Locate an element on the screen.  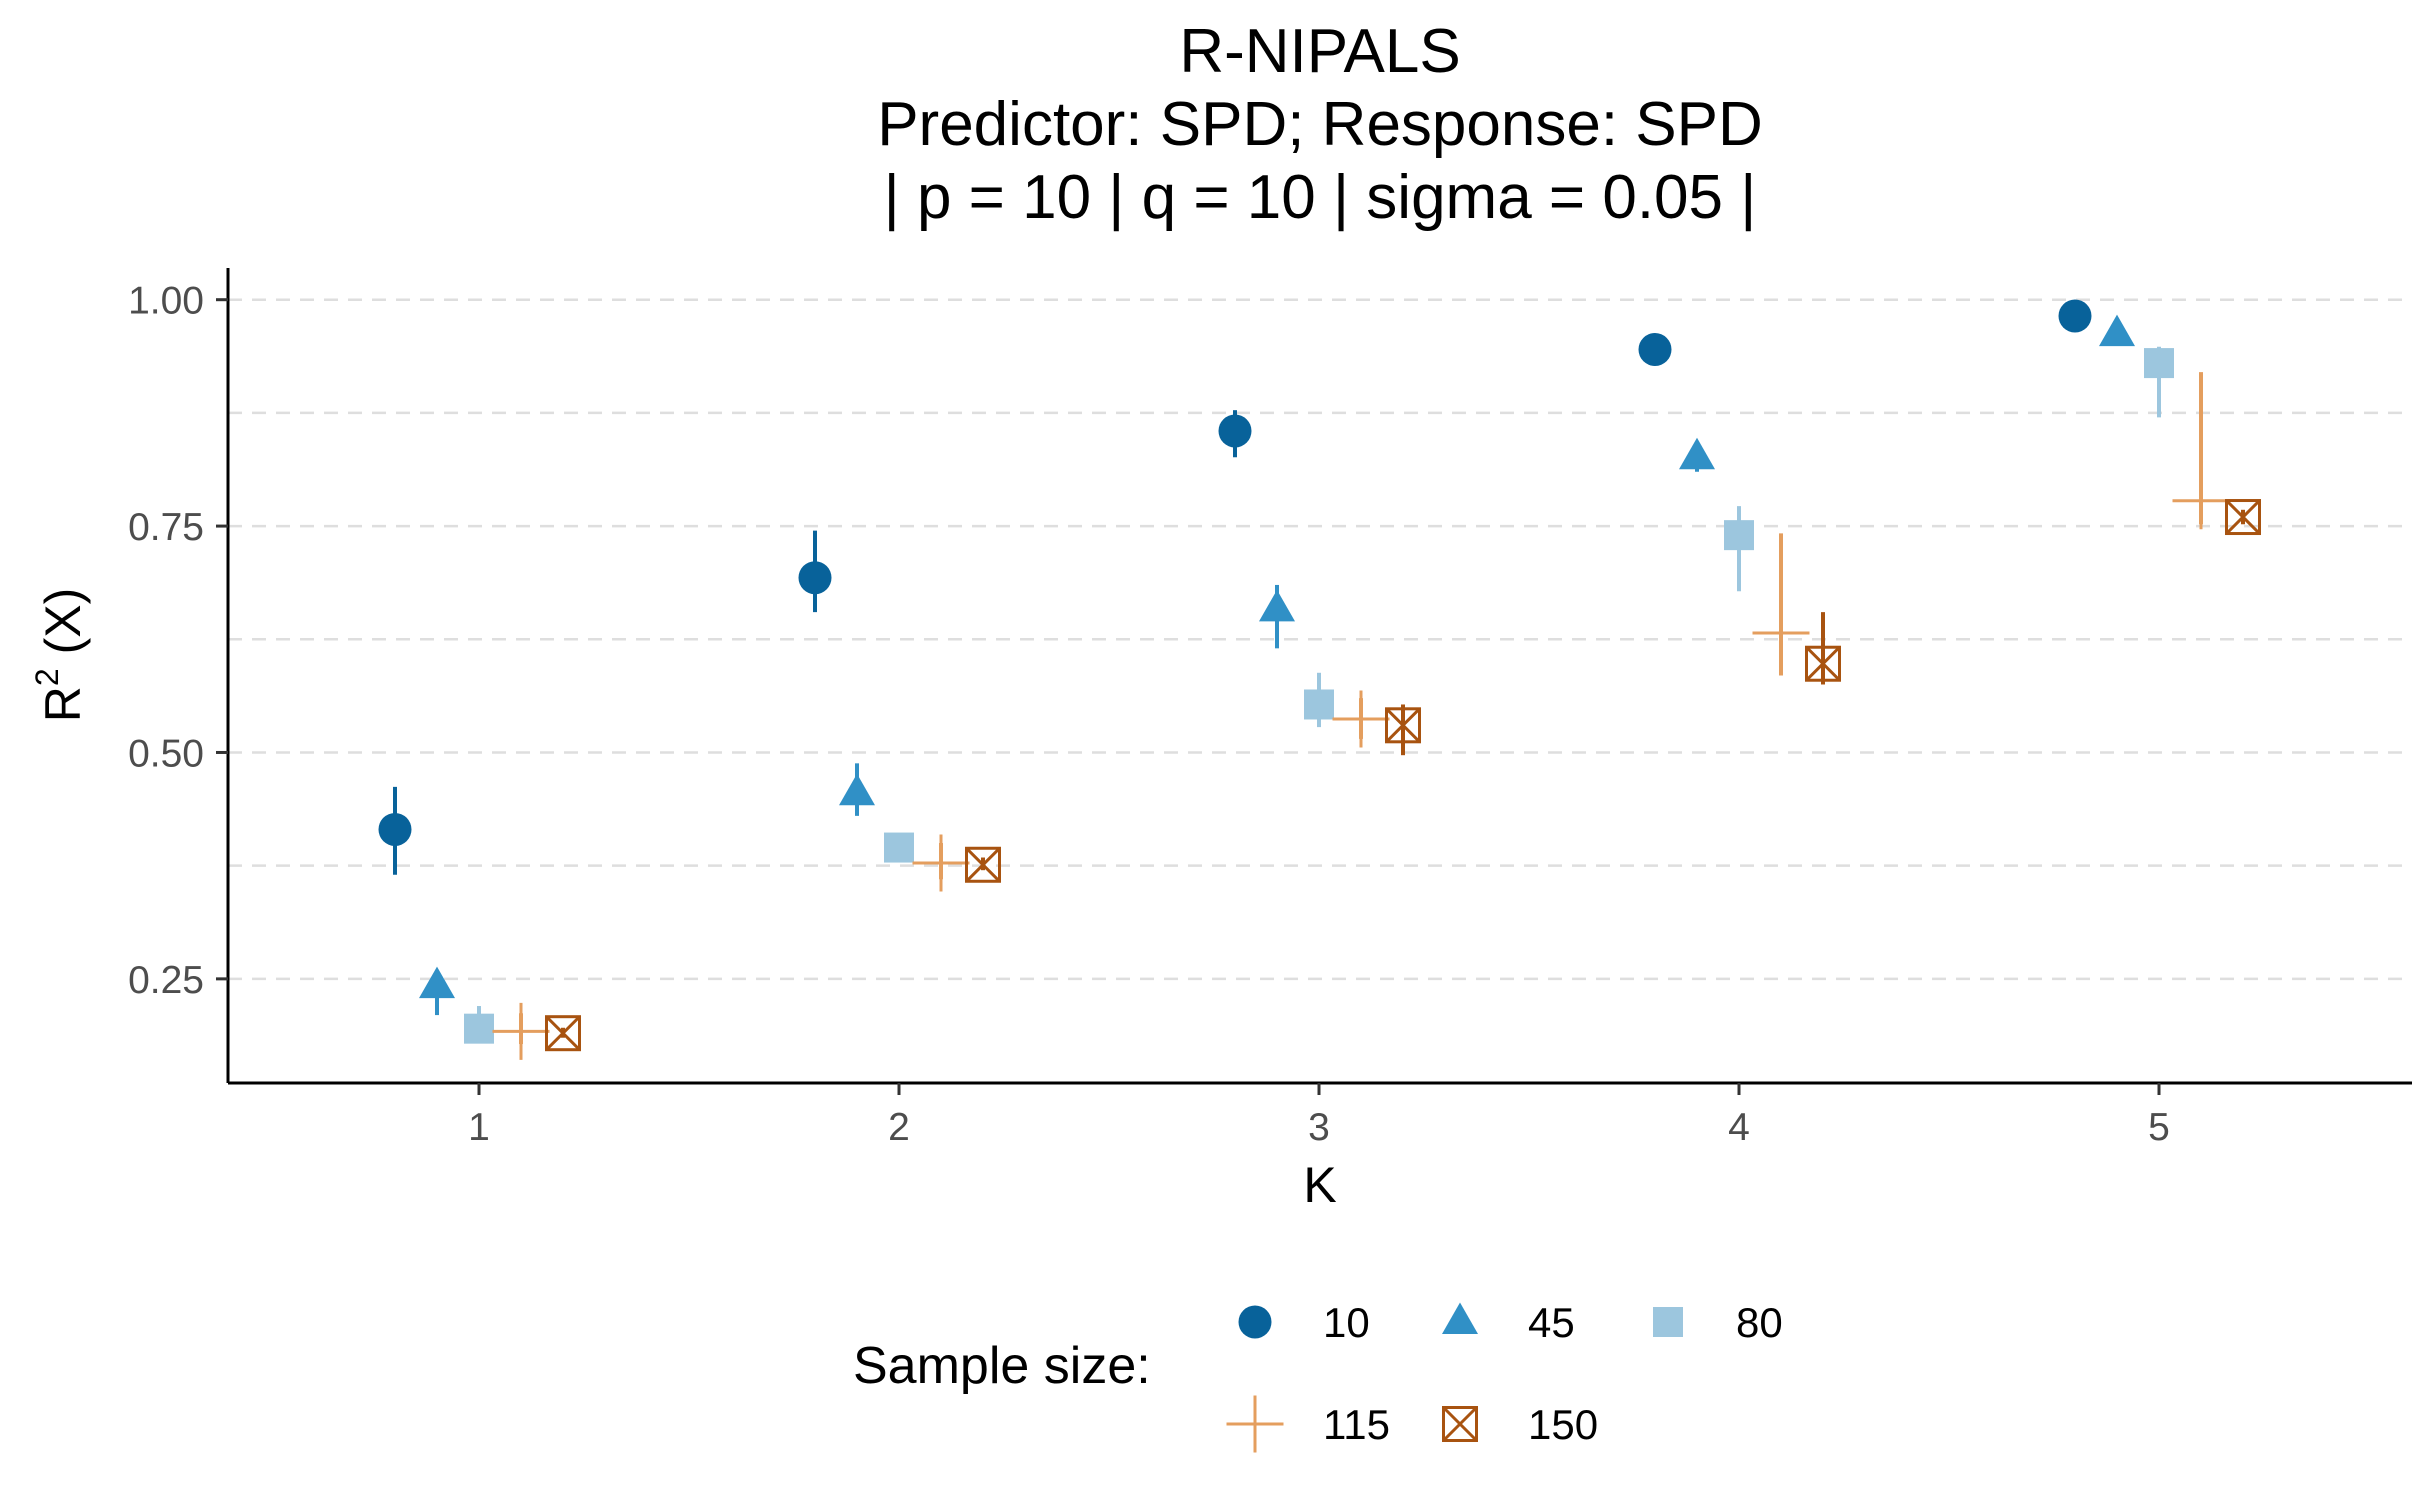
x-tick-label: 2 is located at coordinates (899, 1127).